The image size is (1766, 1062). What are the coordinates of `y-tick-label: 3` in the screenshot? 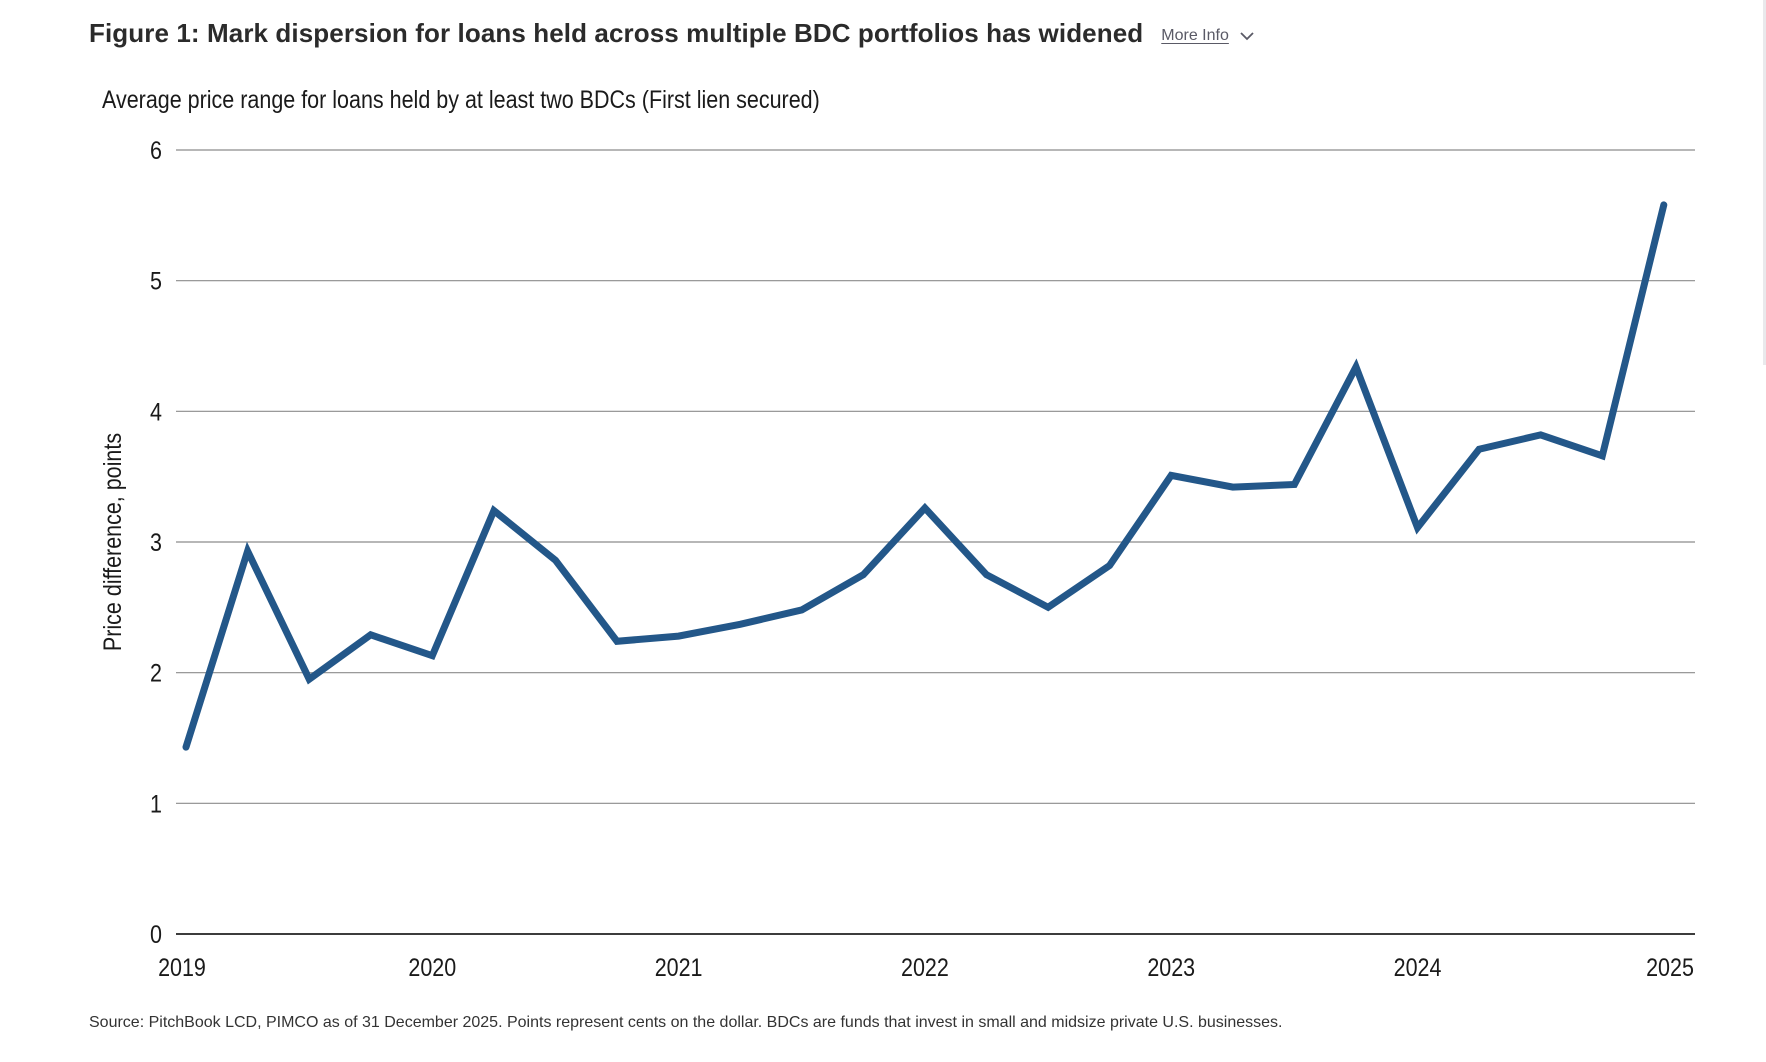 It's located at (156, 542).